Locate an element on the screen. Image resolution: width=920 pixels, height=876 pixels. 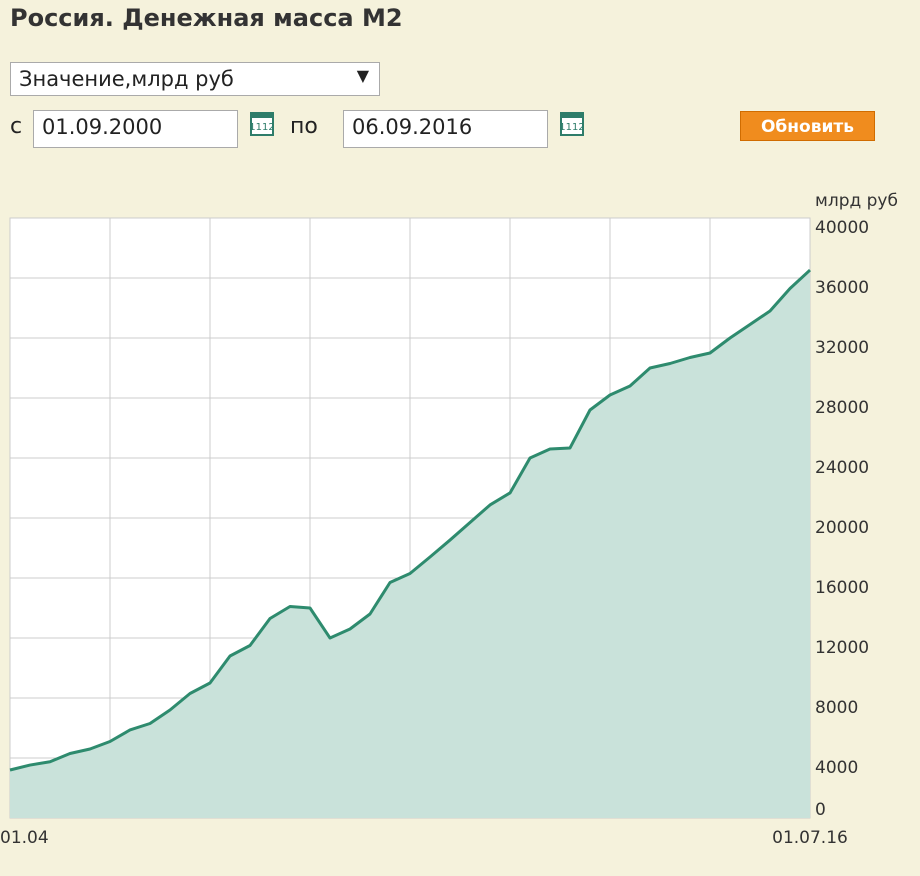
y-tick-label: 32000 is located at coordinates (842, 348).